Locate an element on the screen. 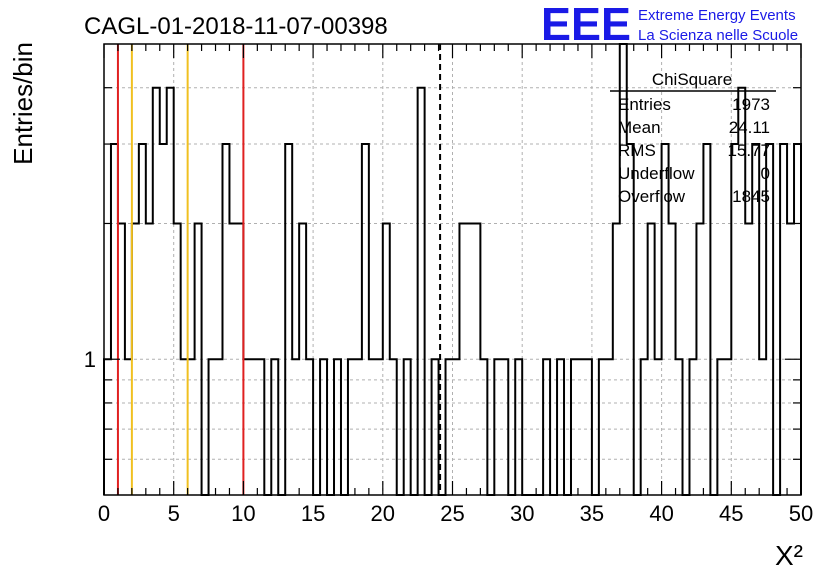 The height and width of the screenshot is (572, 836). chart-title: CAGL-01-2018-11-07-00398 is located at coordinates (236, 26).